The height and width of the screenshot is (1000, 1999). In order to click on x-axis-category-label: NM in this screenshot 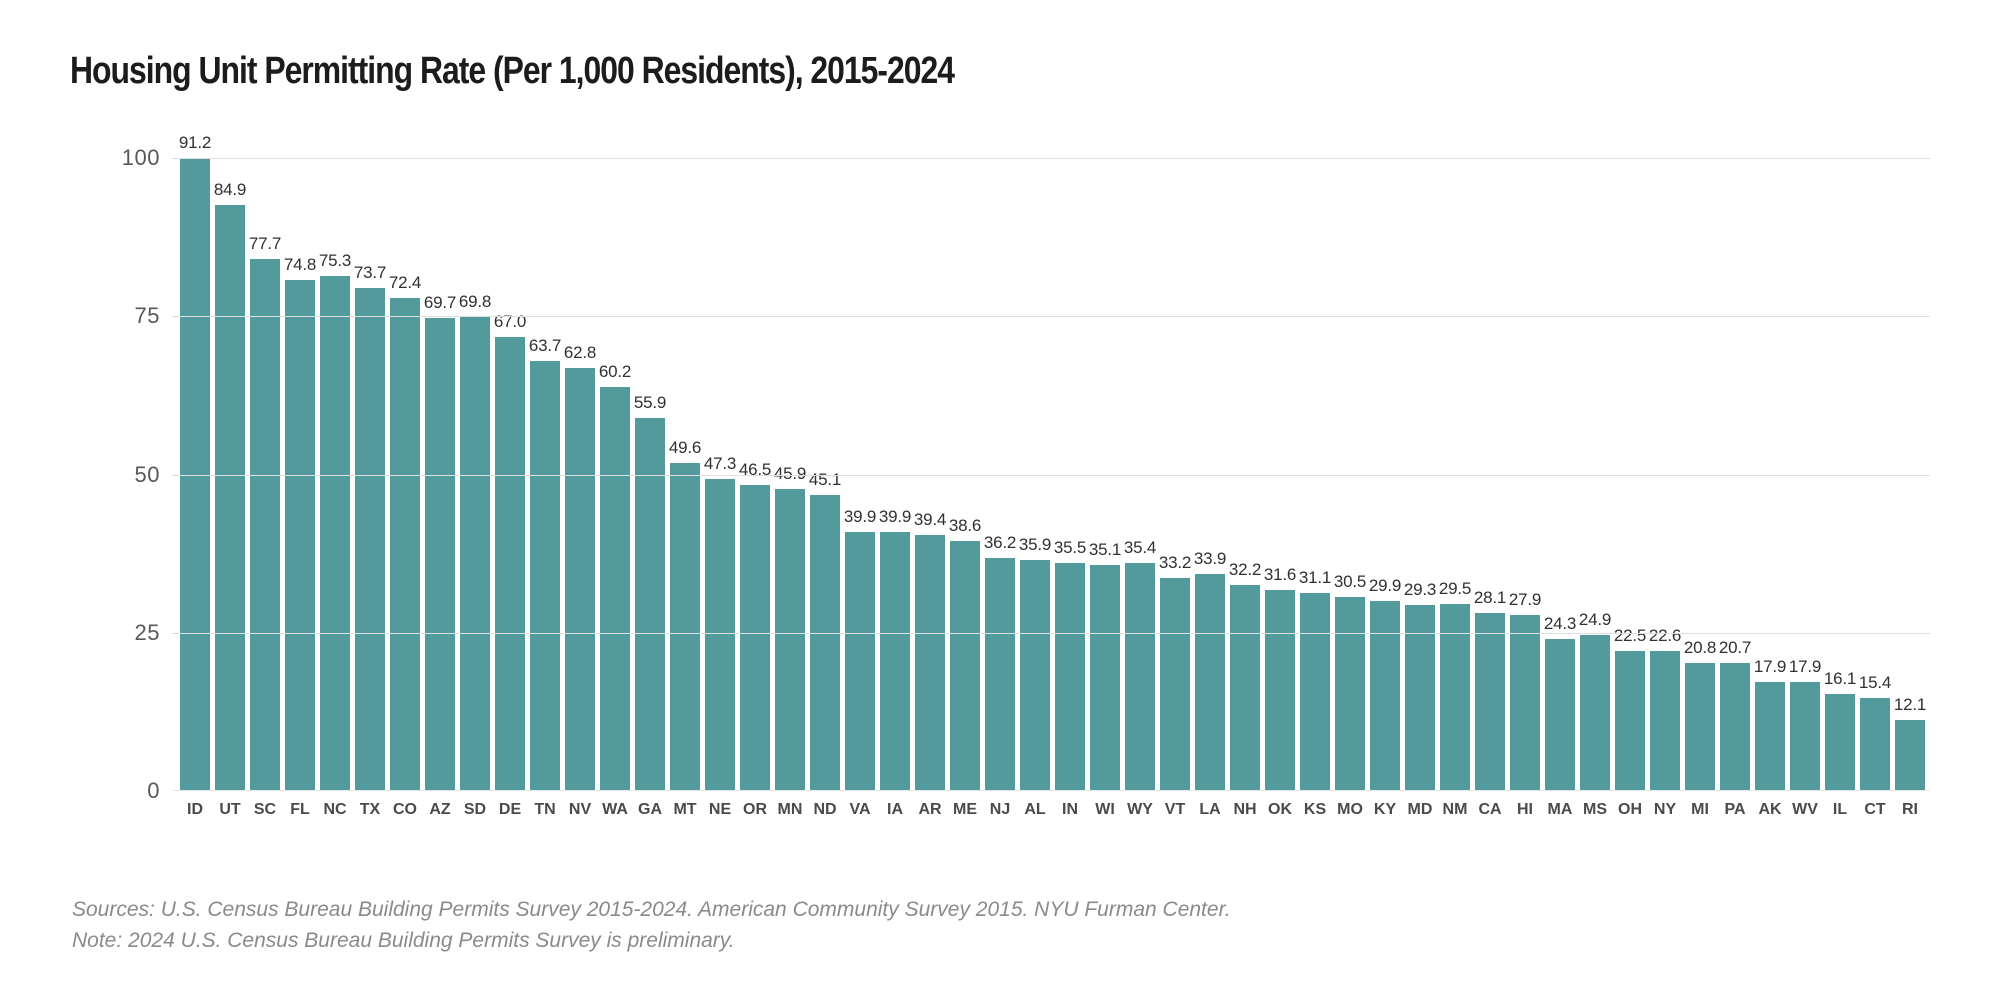, I will do `click(1455, 809)`.